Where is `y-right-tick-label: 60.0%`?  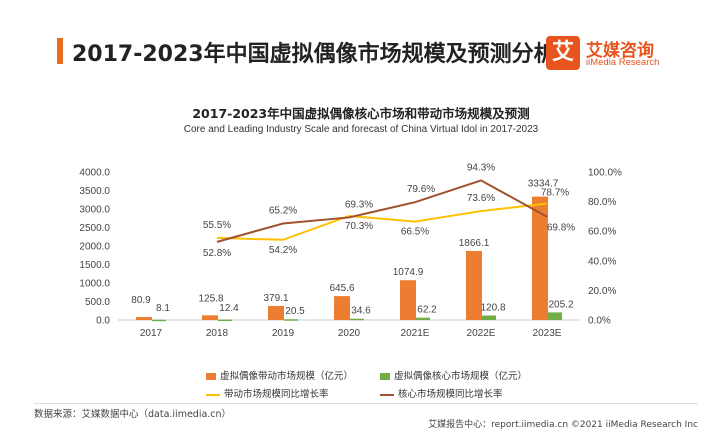
y-right-tick-label: 60.0% is located at coordinates (602, 232).